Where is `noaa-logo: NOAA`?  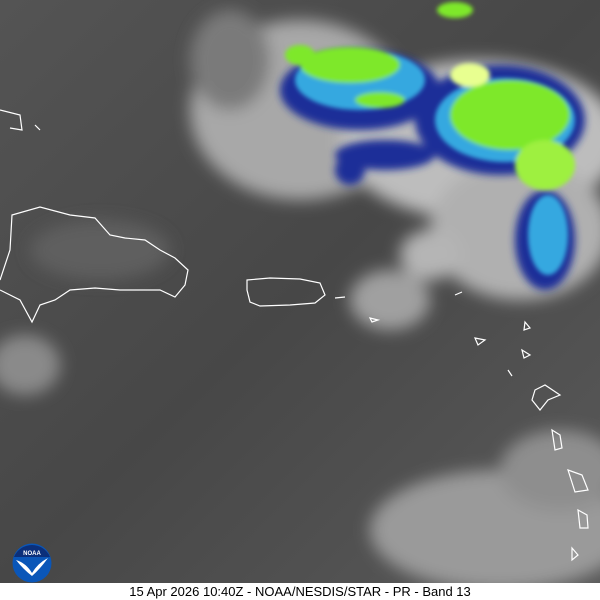
noaa-logo: NOAA is located at coordinates (32, 563).